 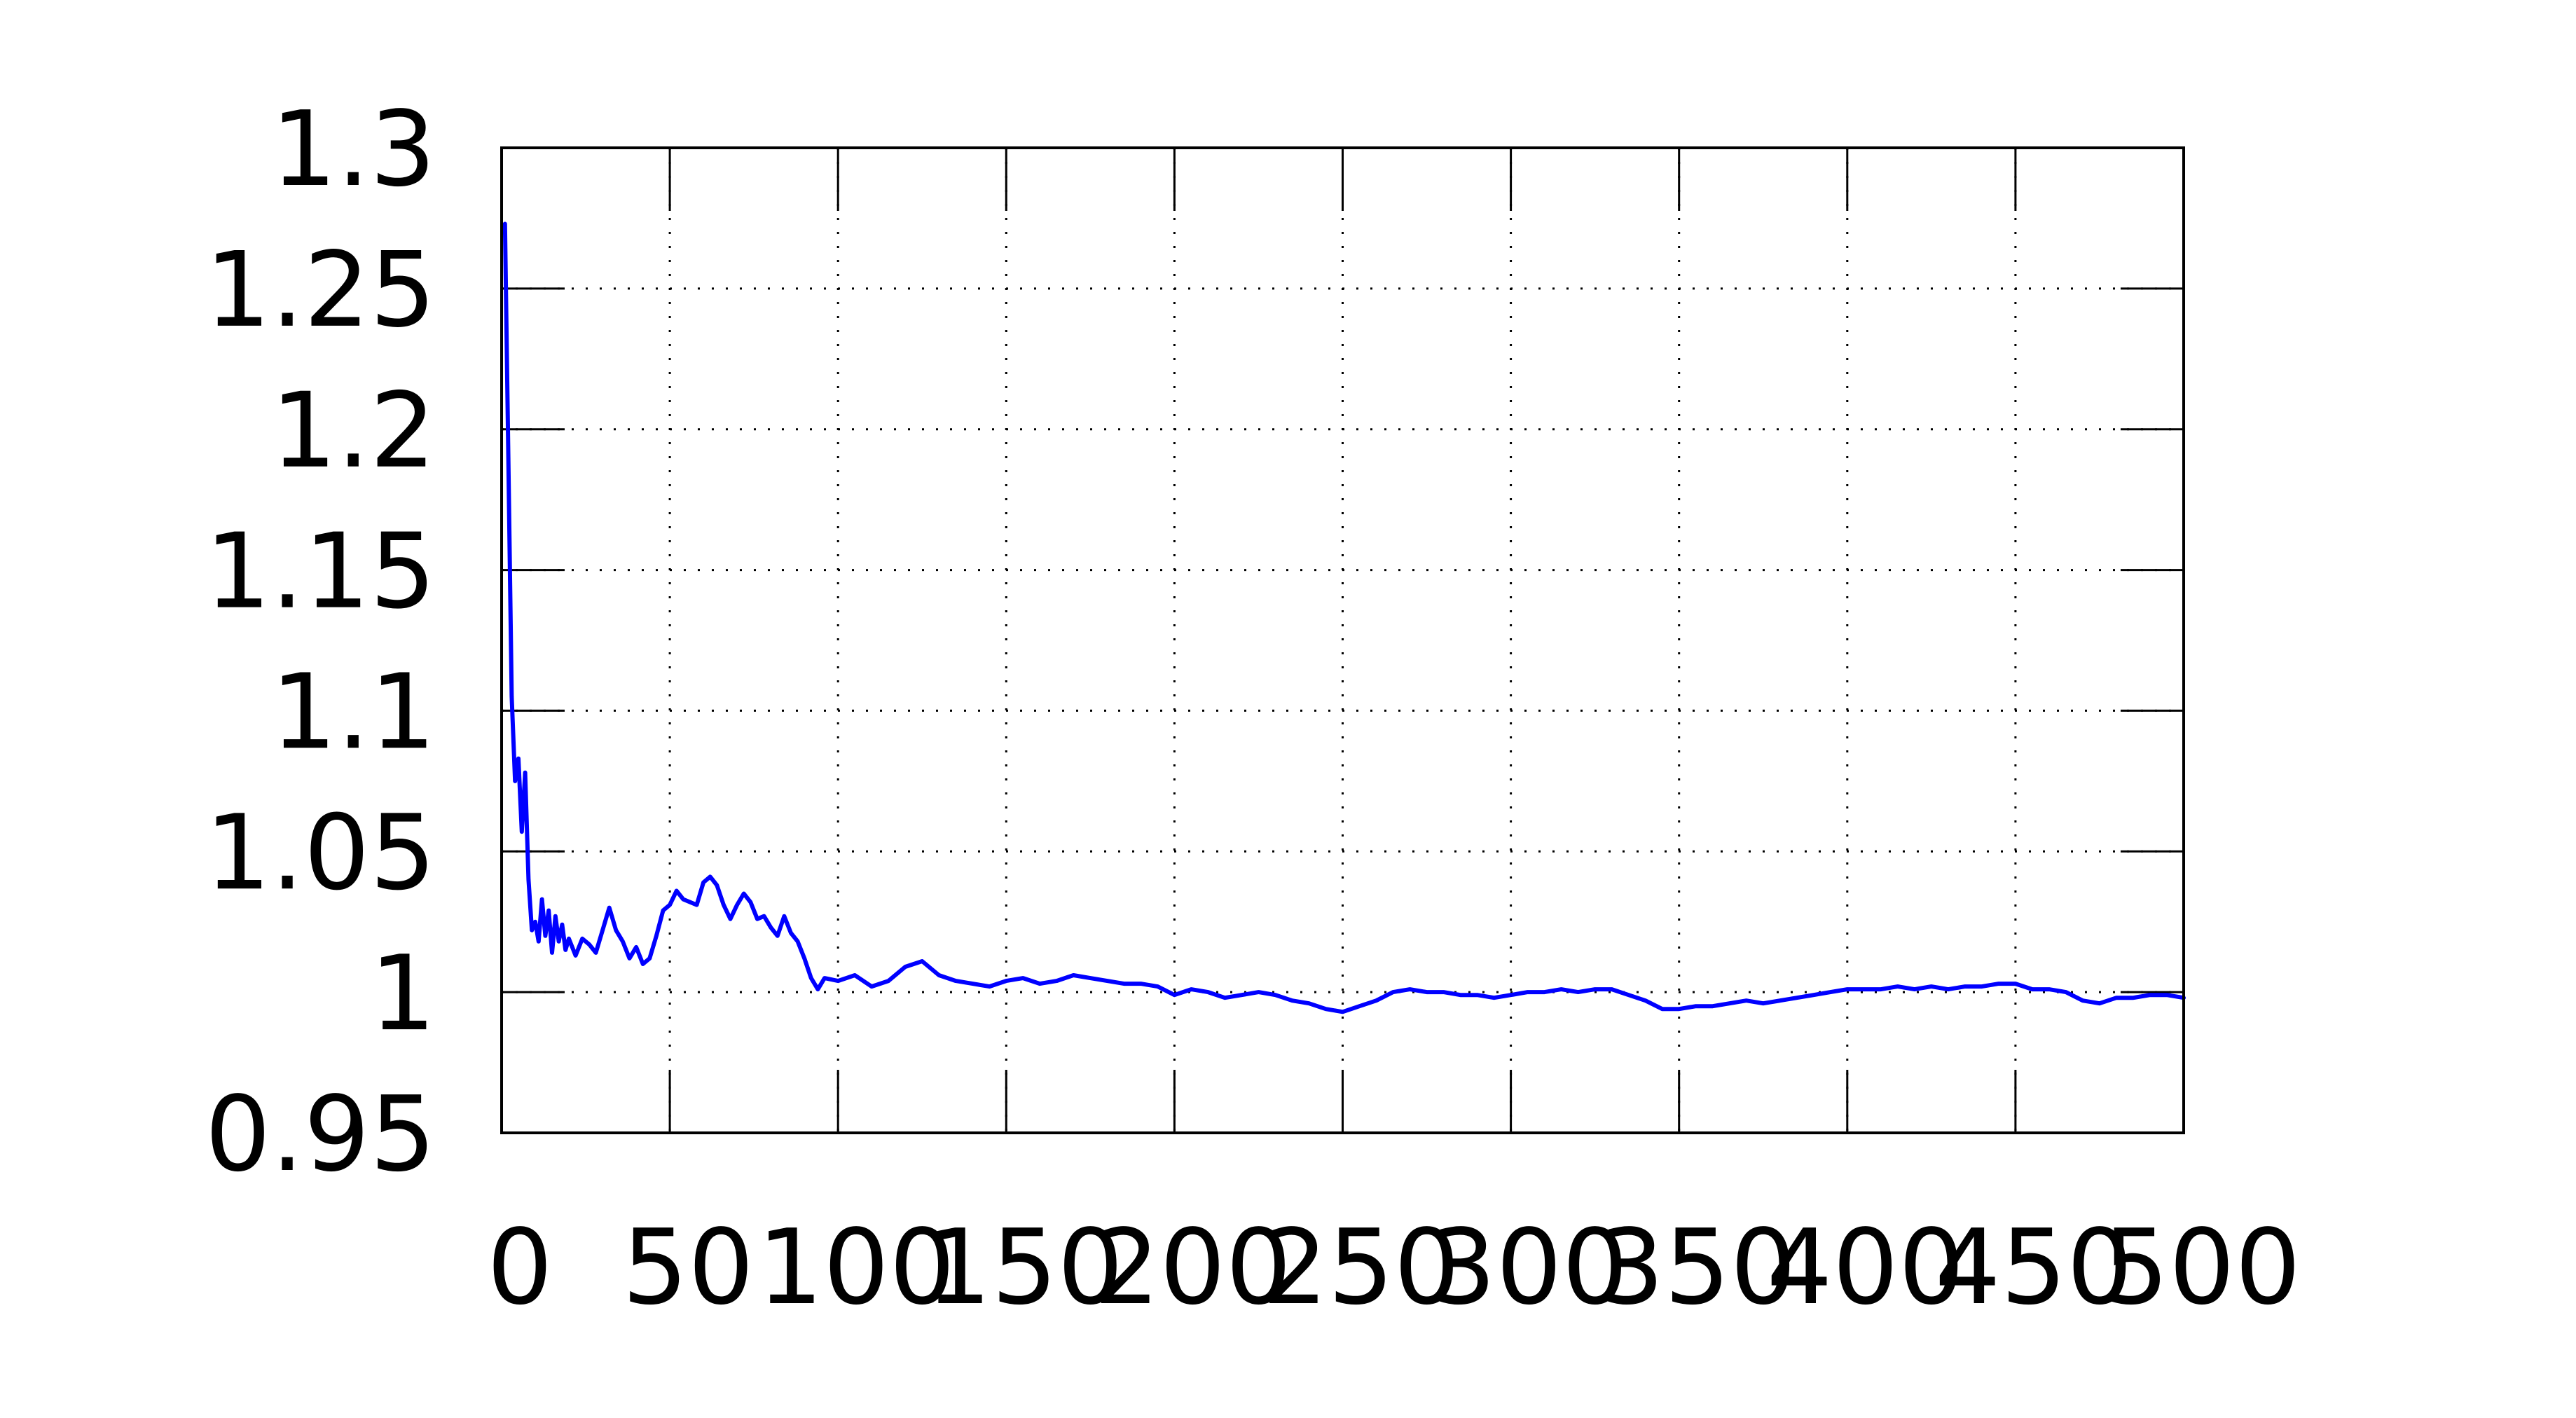 What do you see at coordinates (320, 290) in the screenshot?
I see `y-tick-label: 1.25` at bounding box center [320, 290].